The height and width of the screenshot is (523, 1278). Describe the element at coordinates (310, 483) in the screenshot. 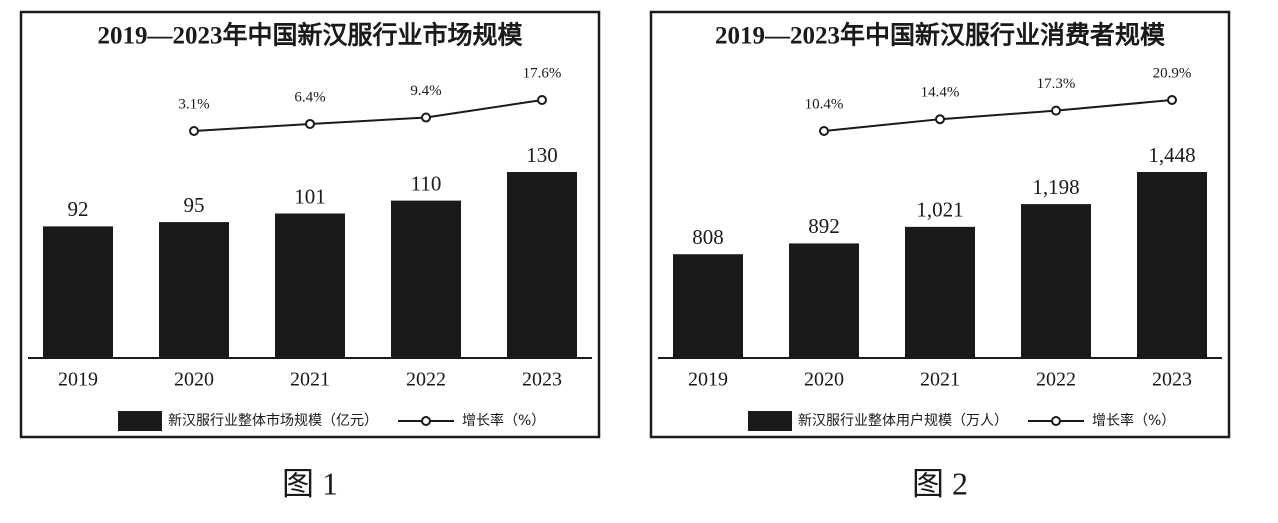

I see `figure-caption: 图 1` at that location.